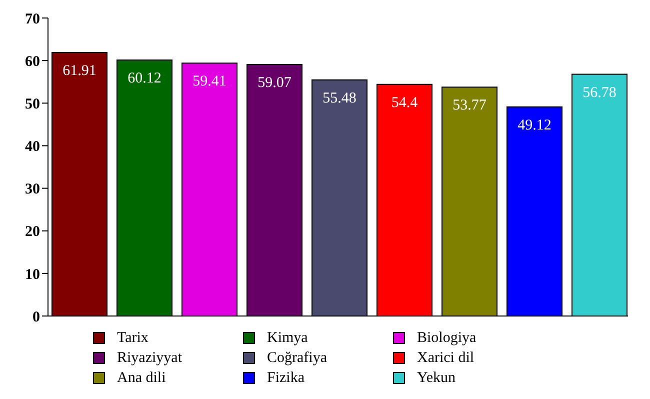 The image size is (650, 399). What do you see at coordinates (209, 82) in the screenshot?
I see `data-label: 59.41` at bounding box center [209, 82].